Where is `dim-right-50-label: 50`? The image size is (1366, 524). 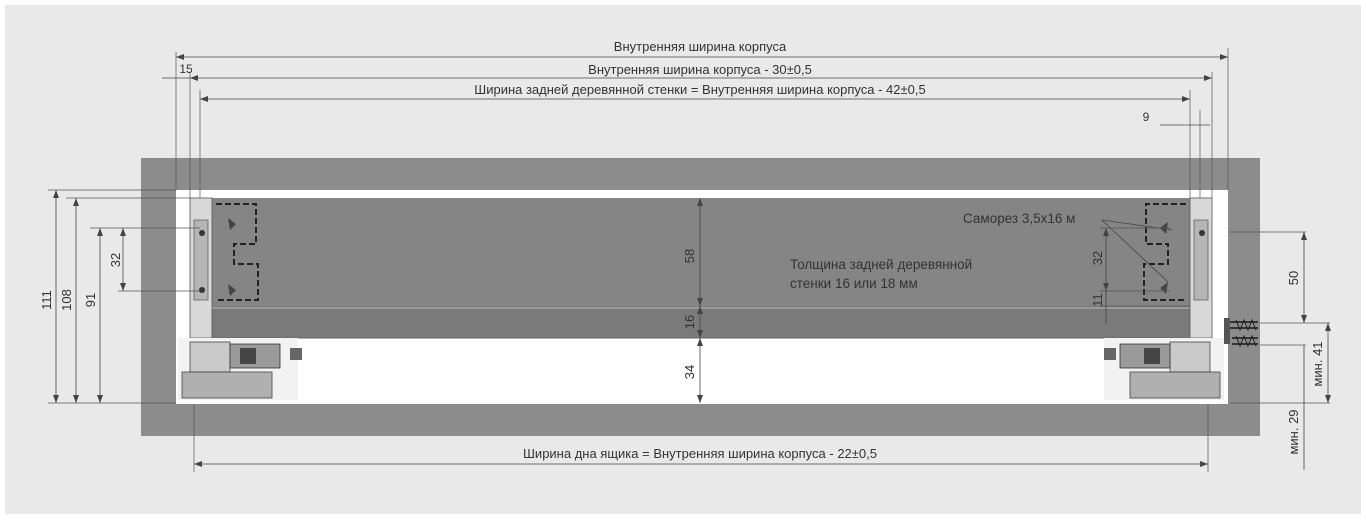 dim-right-50-label: 50 is located at coordinates (1293, 278).